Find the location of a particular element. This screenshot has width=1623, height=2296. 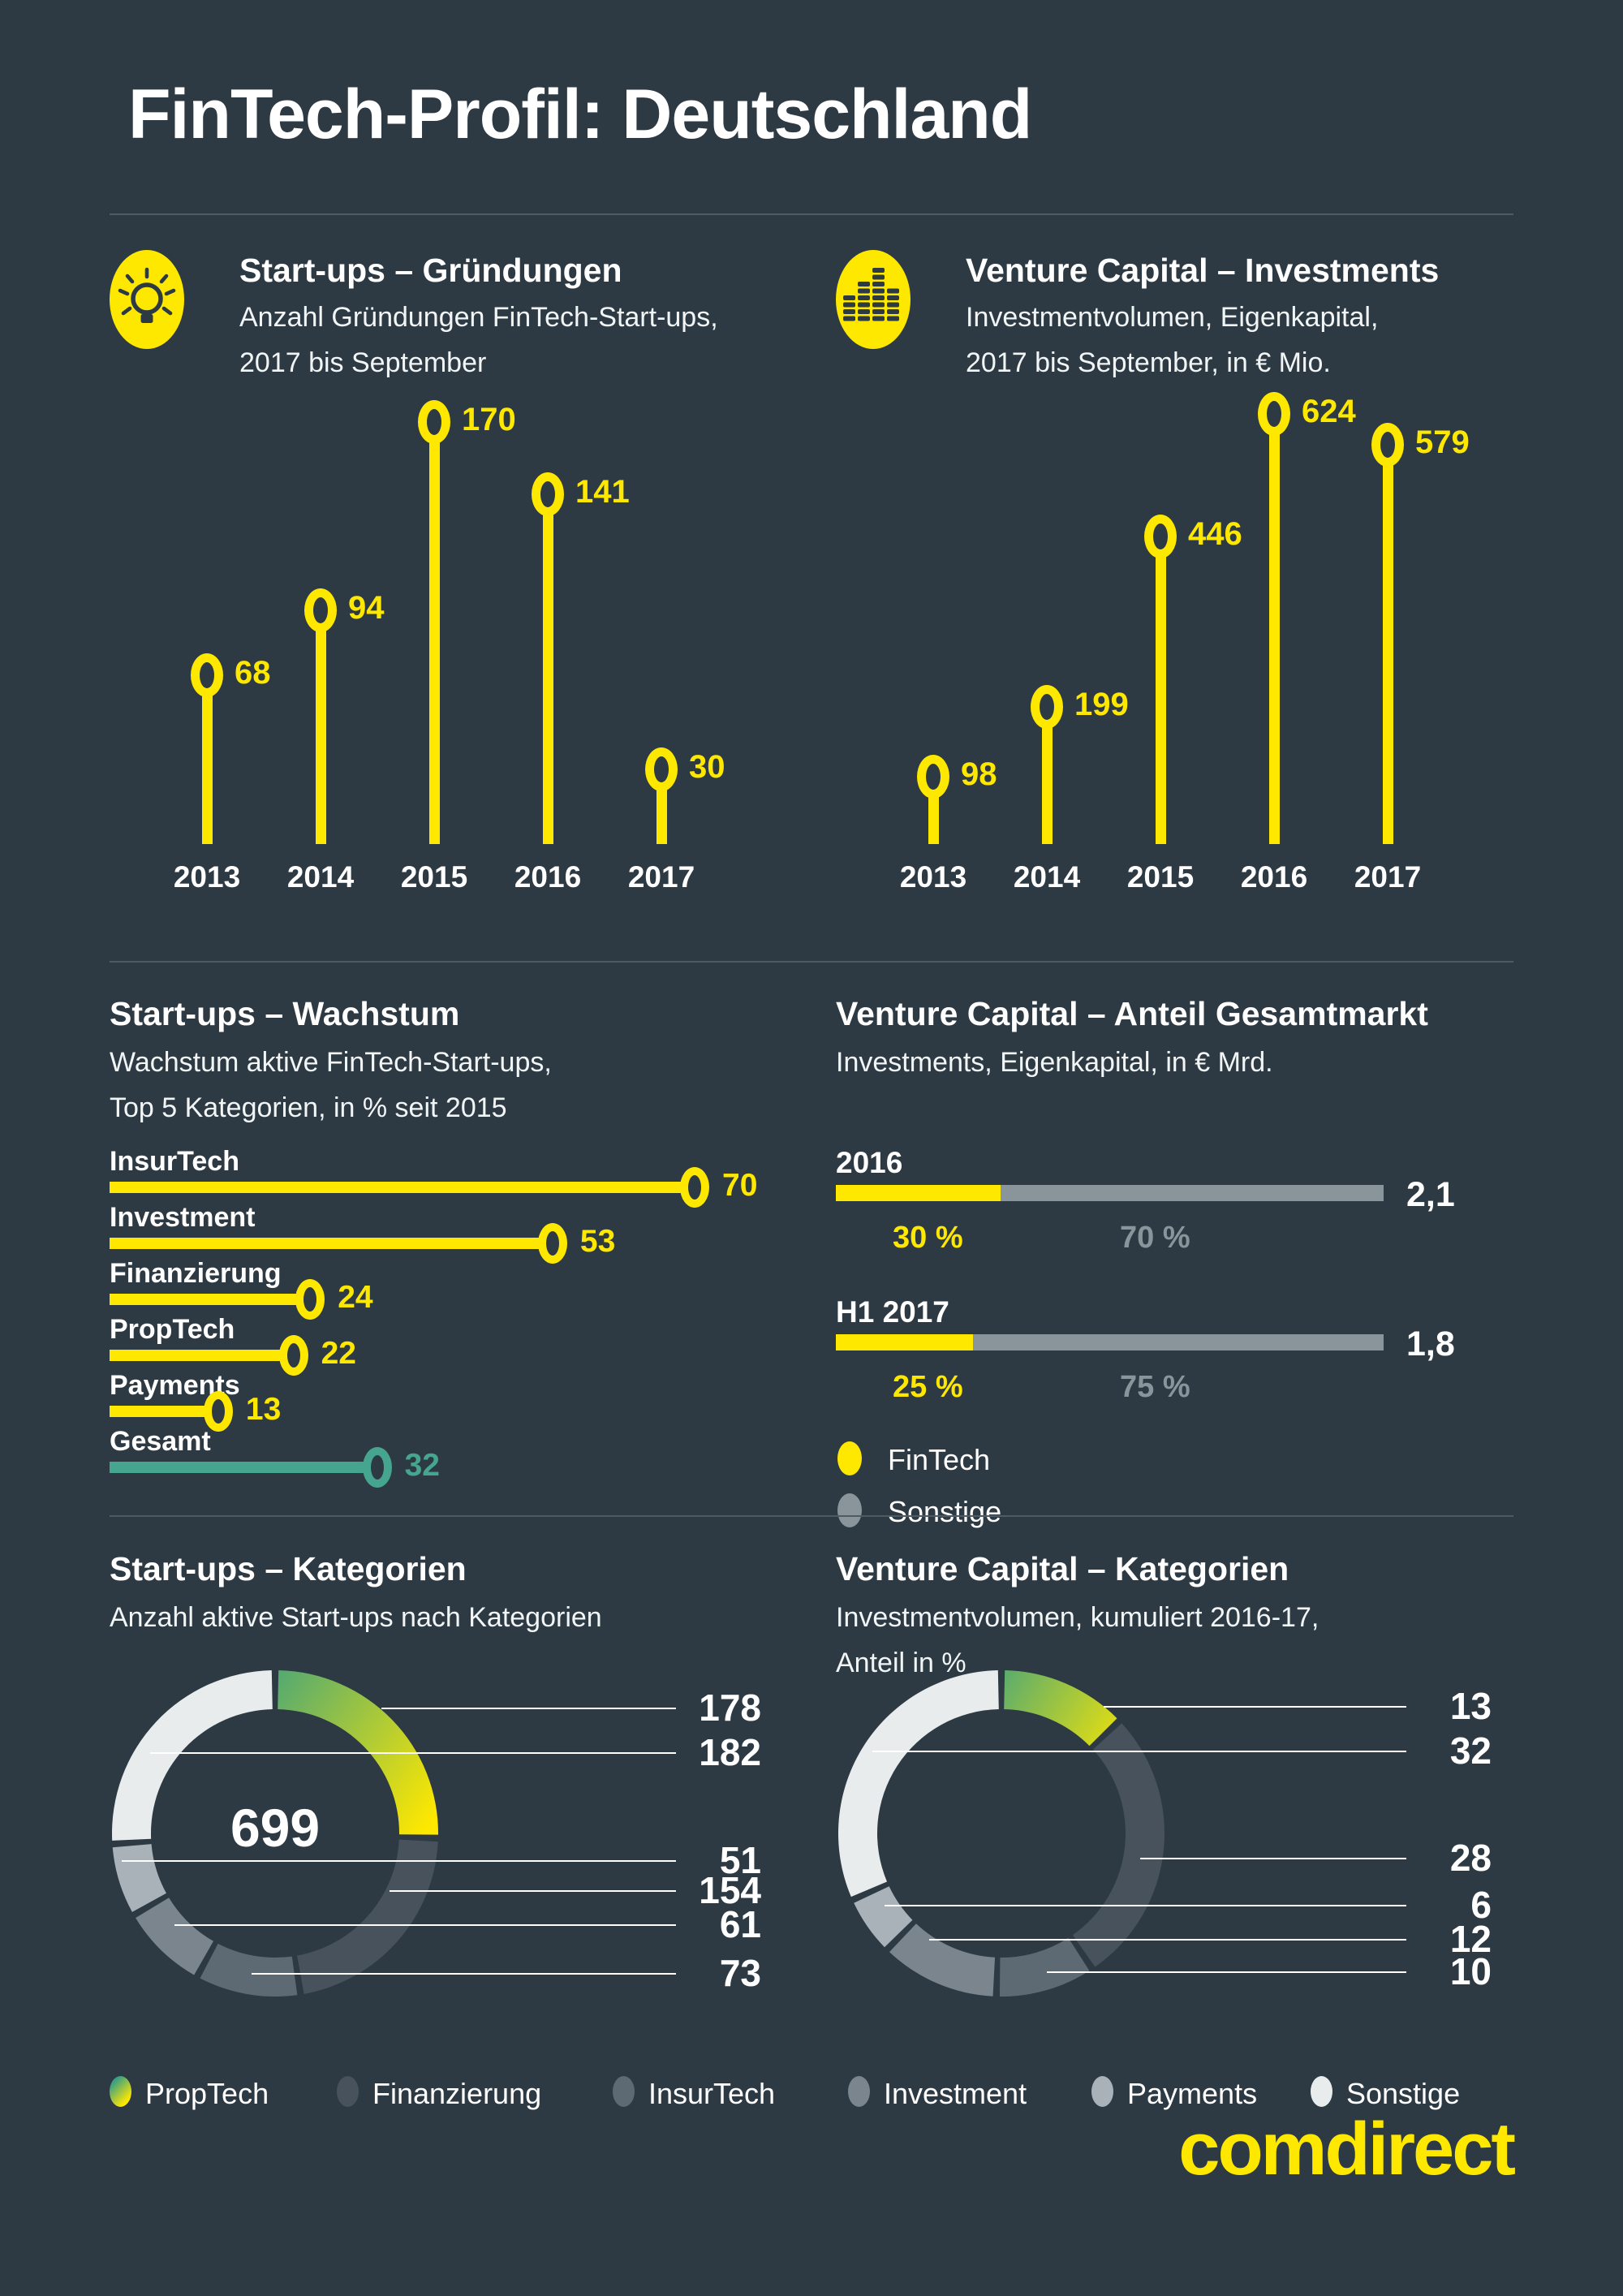

coins-glyph is located at coordinates (871, 295).